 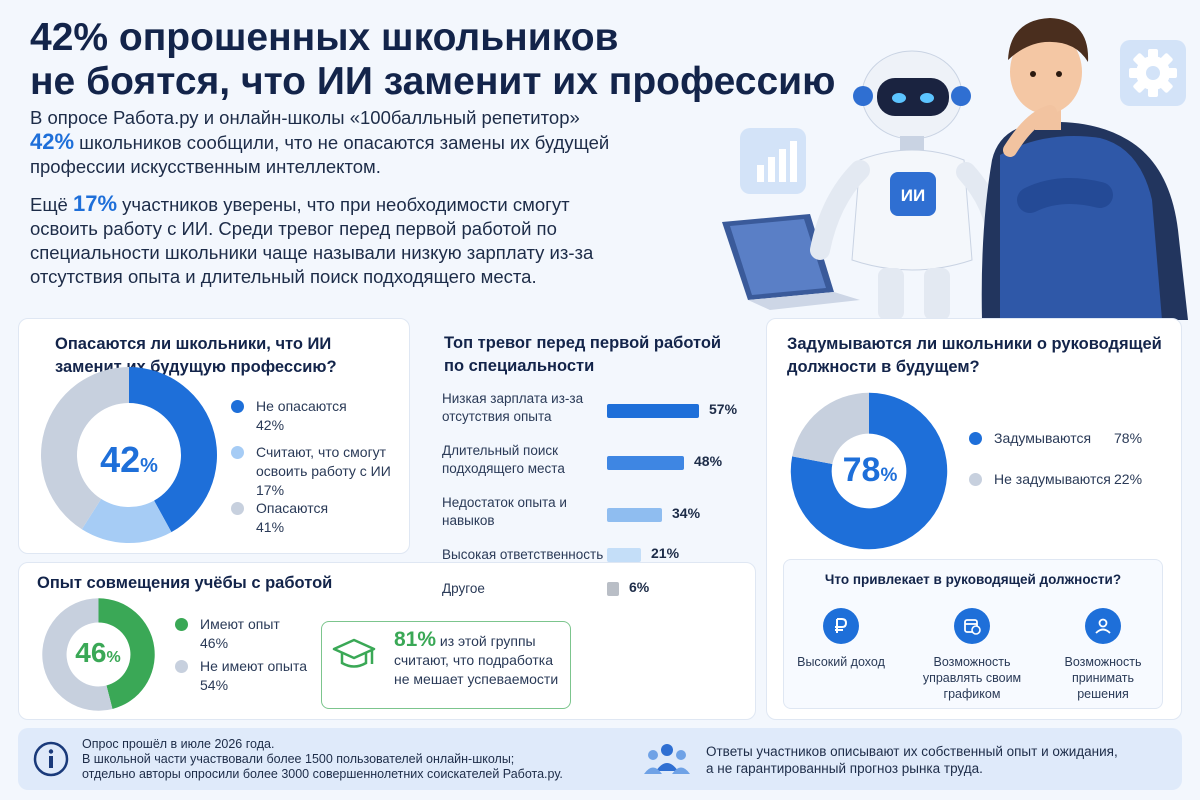 What do you see at coordinates (504, 511) in the screenshot?
I see `anxiety-bar-label: Недостаток опыта и навыков` at bounding box center [504, 511].